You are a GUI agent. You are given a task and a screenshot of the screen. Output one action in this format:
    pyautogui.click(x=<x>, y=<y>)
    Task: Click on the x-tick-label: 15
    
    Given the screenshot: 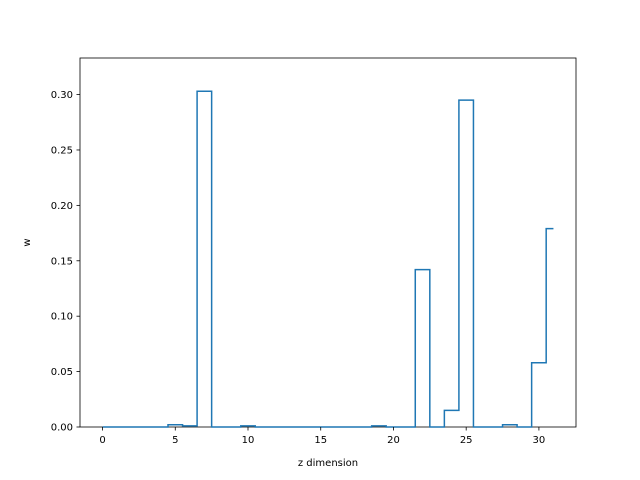 What is the action you would take?
    pyautogui.click(x=320, y=440)
    